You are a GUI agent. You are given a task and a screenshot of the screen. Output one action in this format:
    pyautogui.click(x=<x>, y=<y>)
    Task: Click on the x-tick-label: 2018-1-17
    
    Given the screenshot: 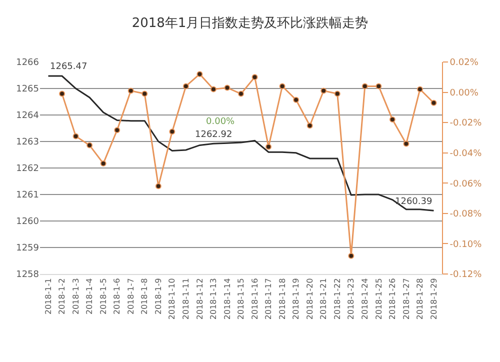 What is the action you would take?
    pyautogui.click(x=269, y=299)
    